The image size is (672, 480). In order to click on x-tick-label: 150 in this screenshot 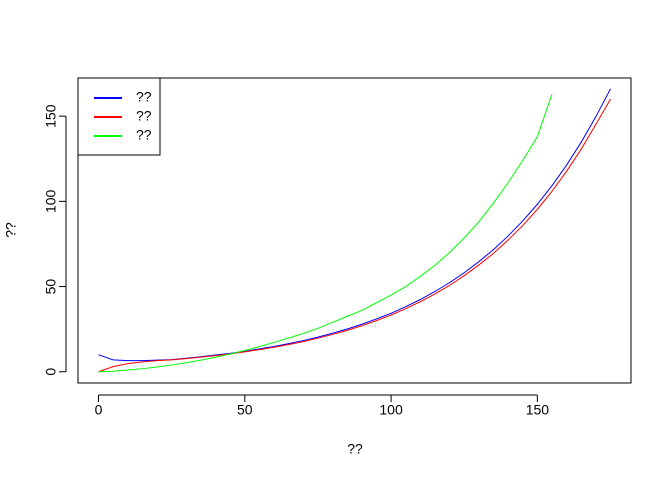, I will do `click(538, 410)`.